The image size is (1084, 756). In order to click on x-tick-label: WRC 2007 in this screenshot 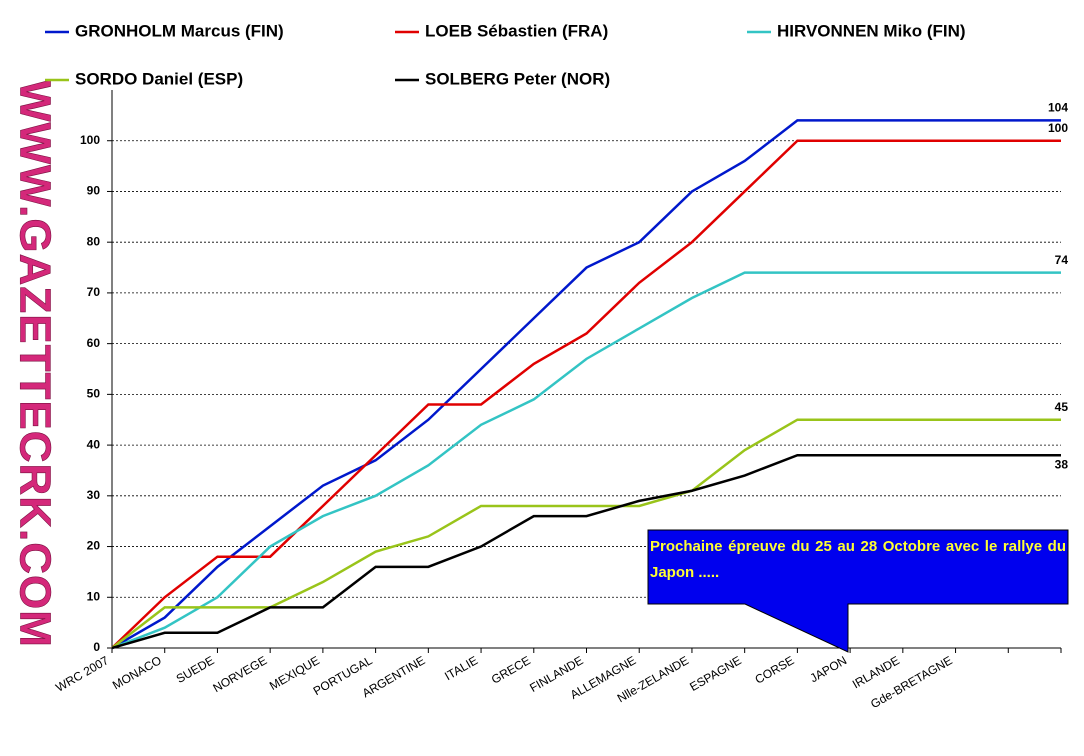, I will do `click(82, 674)`.